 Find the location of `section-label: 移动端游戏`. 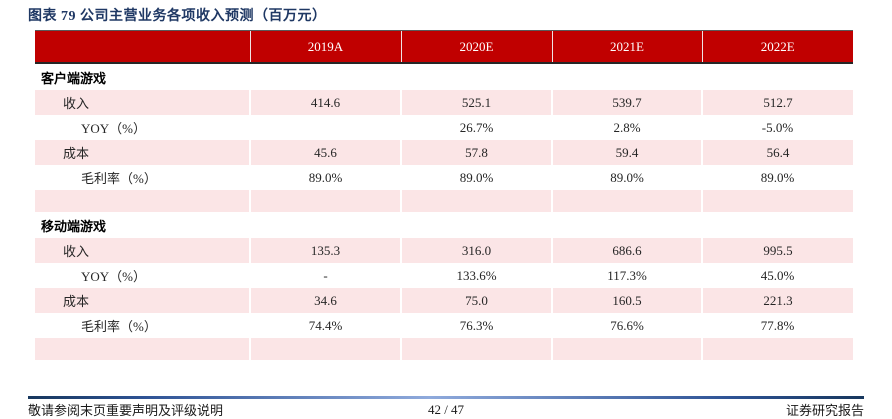

section-label: 移动端游戏 is located at coordinates (74, 226).